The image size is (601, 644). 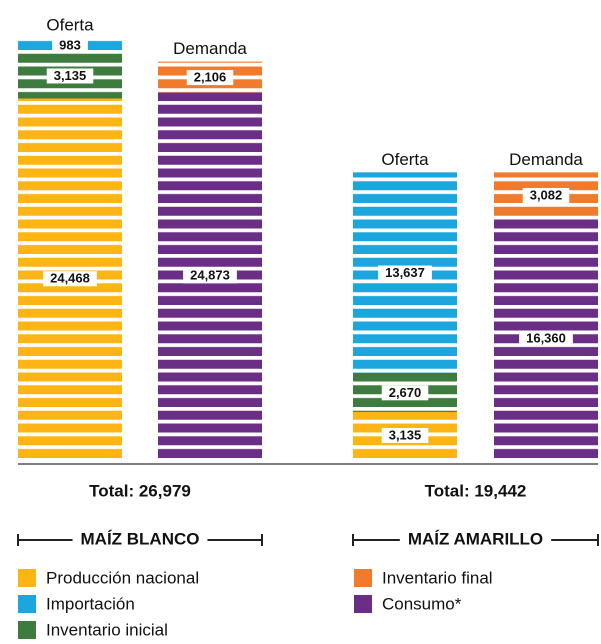 I want to click on legend-label: Consumo*, so click(x=422, y=603).